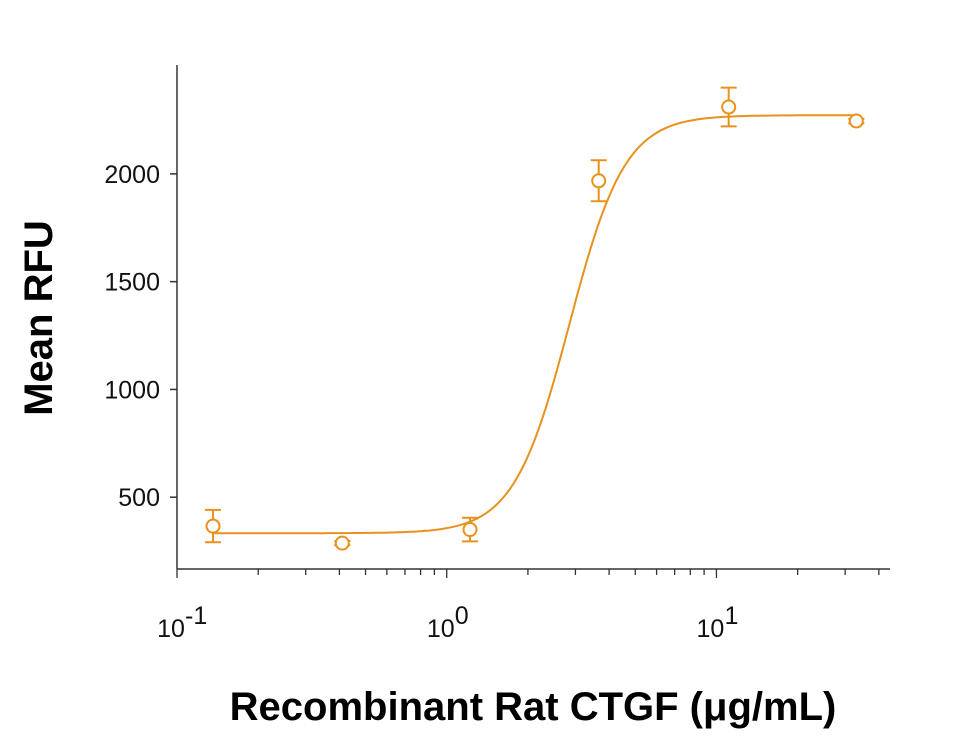 This screenshot has width=960, height=736. I want to click on y-tick-label: 1000, so click(132, 390).